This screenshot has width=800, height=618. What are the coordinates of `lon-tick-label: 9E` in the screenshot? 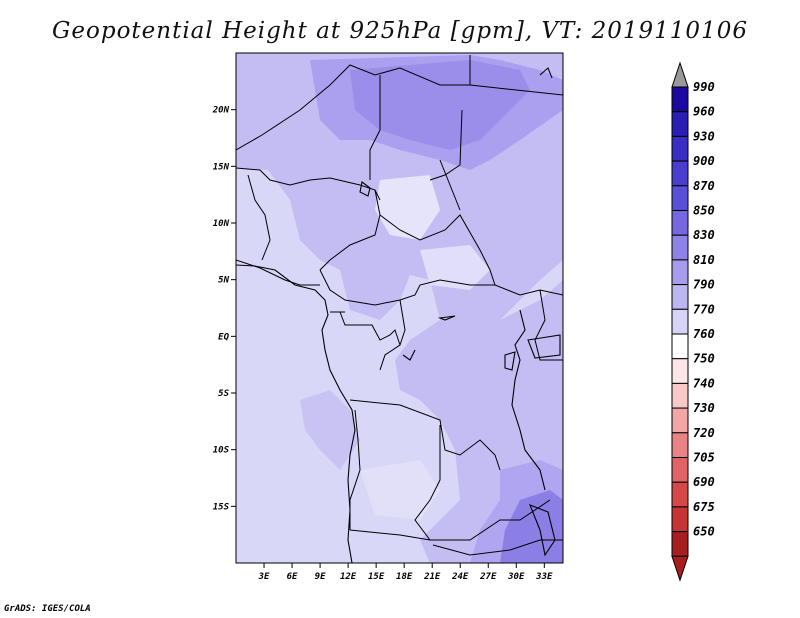 It's located at (320, 577).